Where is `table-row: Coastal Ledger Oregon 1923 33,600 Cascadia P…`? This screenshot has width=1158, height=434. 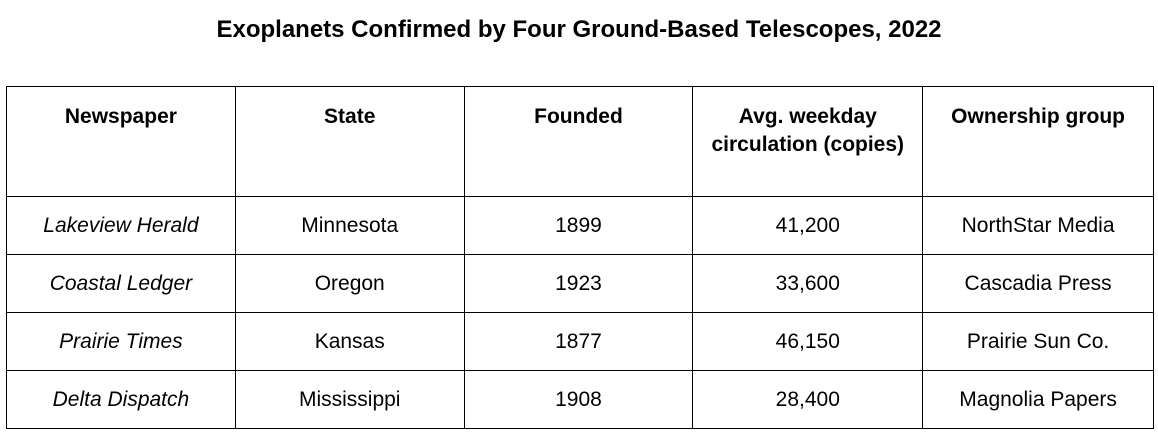 table-row: Coastal Ledger Oregon 1923 33,600 Cascadia P… is located at coordinates (580, 283).